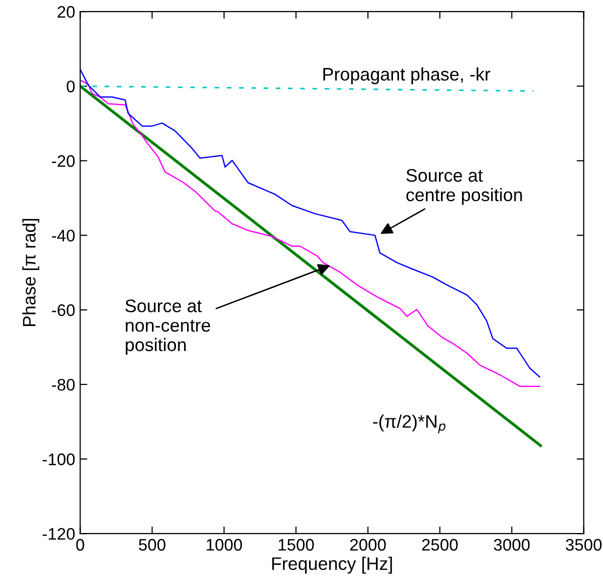 The height and width of the screenshot is (580, 603). What do you see at coordinates (296, 544) in the screenshot?
I see `x-tick-label: 1500` at bounding box center [296, 544].